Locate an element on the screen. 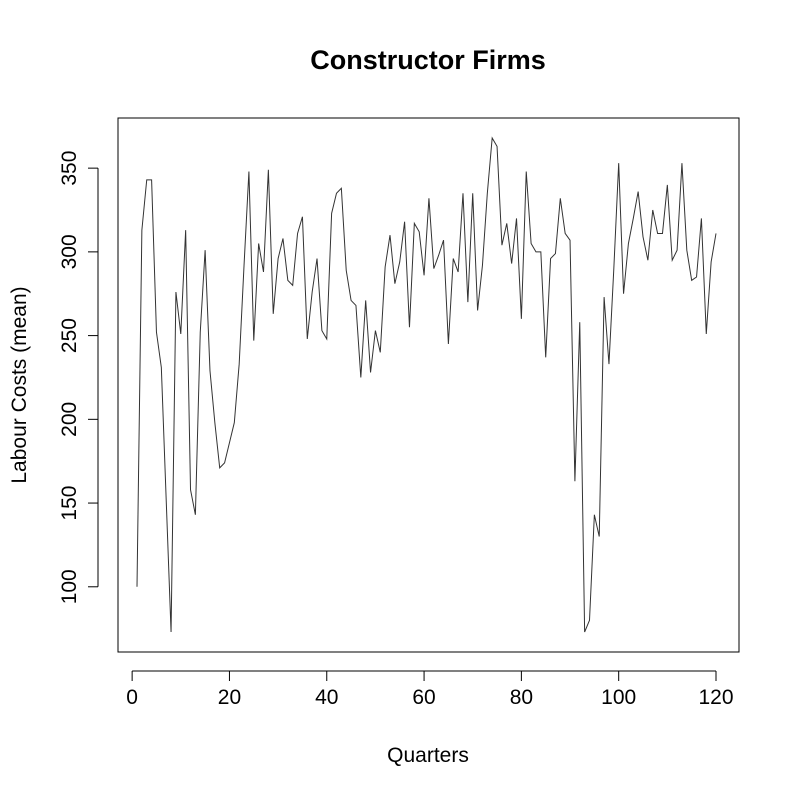 Image resolution: width=800 pixels, height=800 pixels. x-axis: 0 20 40 60 80 100 120 is located at coordinates (430, 689).